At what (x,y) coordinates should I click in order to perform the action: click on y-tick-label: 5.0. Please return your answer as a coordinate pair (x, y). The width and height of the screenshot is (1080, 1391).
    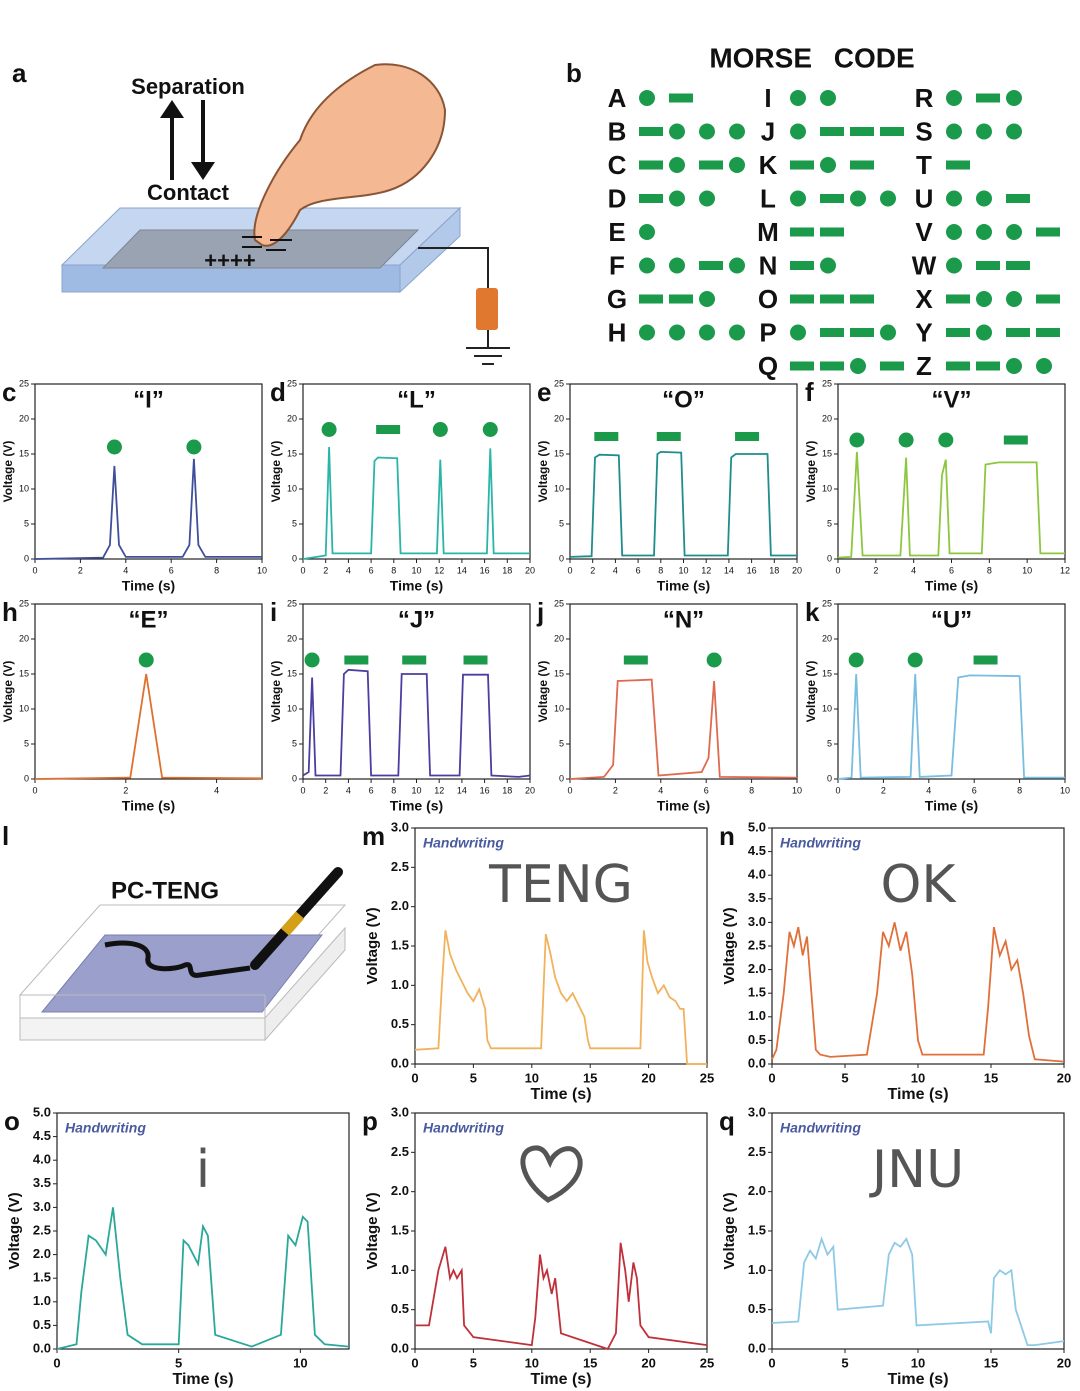
    Looking at the image, I should click on (42, 1111).